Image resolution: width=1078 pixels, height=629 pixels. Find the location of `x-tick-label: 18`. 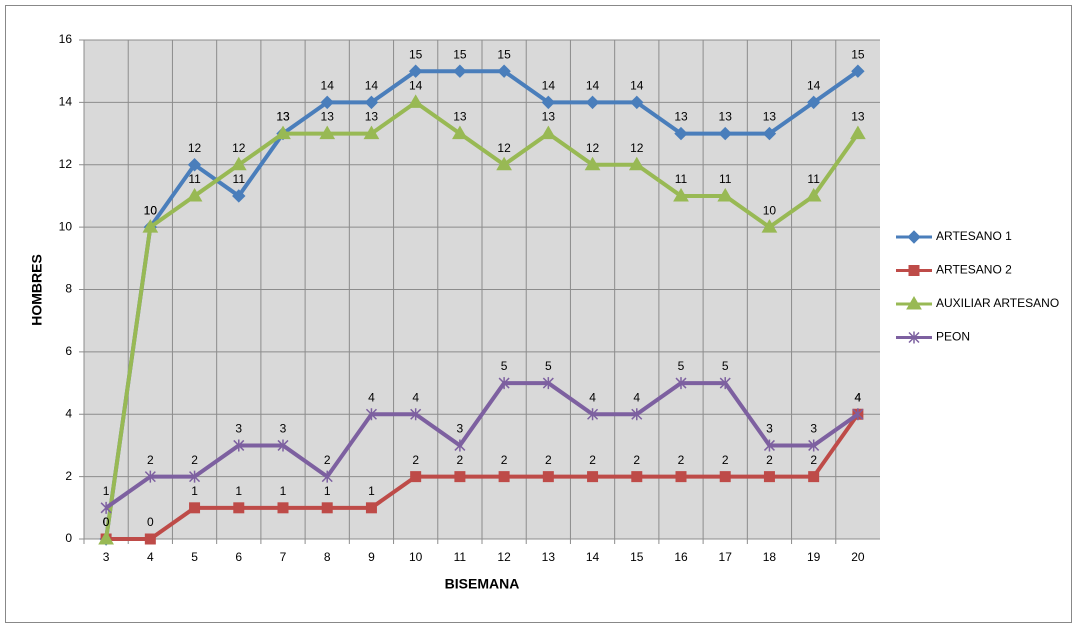

x-tick-label: 18 is located at coordinates (770, 557).